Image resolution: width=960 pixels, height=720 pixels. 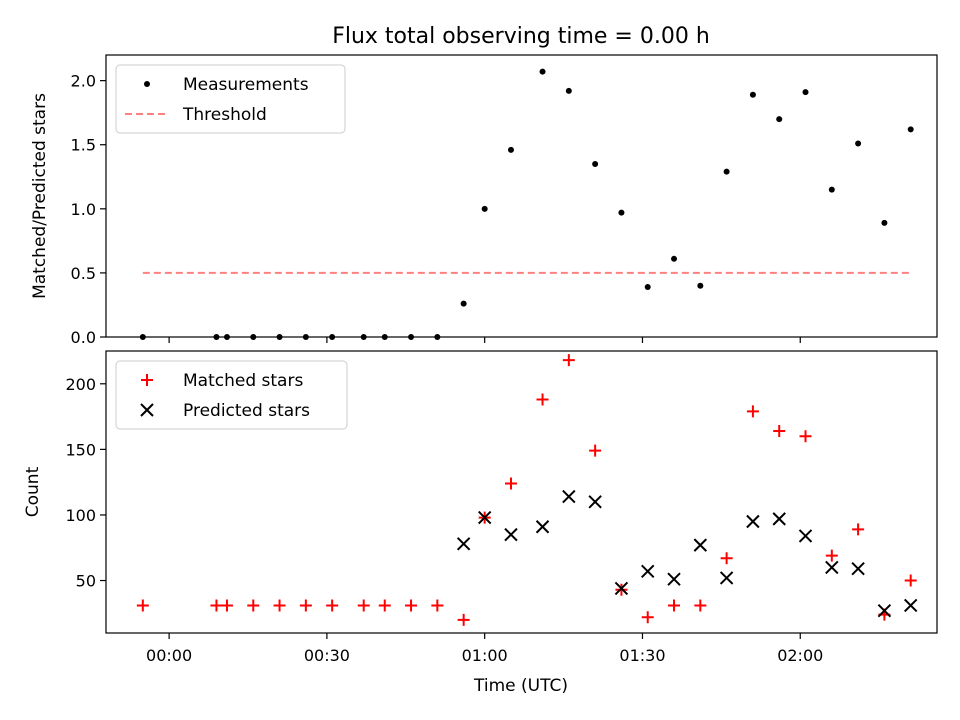 What do you see at coordinates (80, 515) in the screenshot?
I see `bottom-y-tick-label: 100` at bounding box center [80, 515].